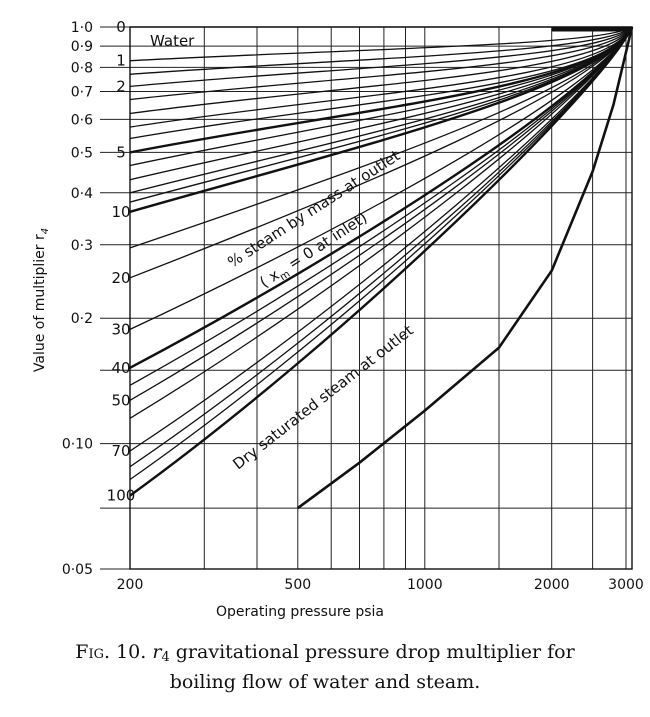 This screenshot has height=717, width=650. Describe the element at coordinates (120, 329) in the screenshot. I see `series-label: 30` at that location.